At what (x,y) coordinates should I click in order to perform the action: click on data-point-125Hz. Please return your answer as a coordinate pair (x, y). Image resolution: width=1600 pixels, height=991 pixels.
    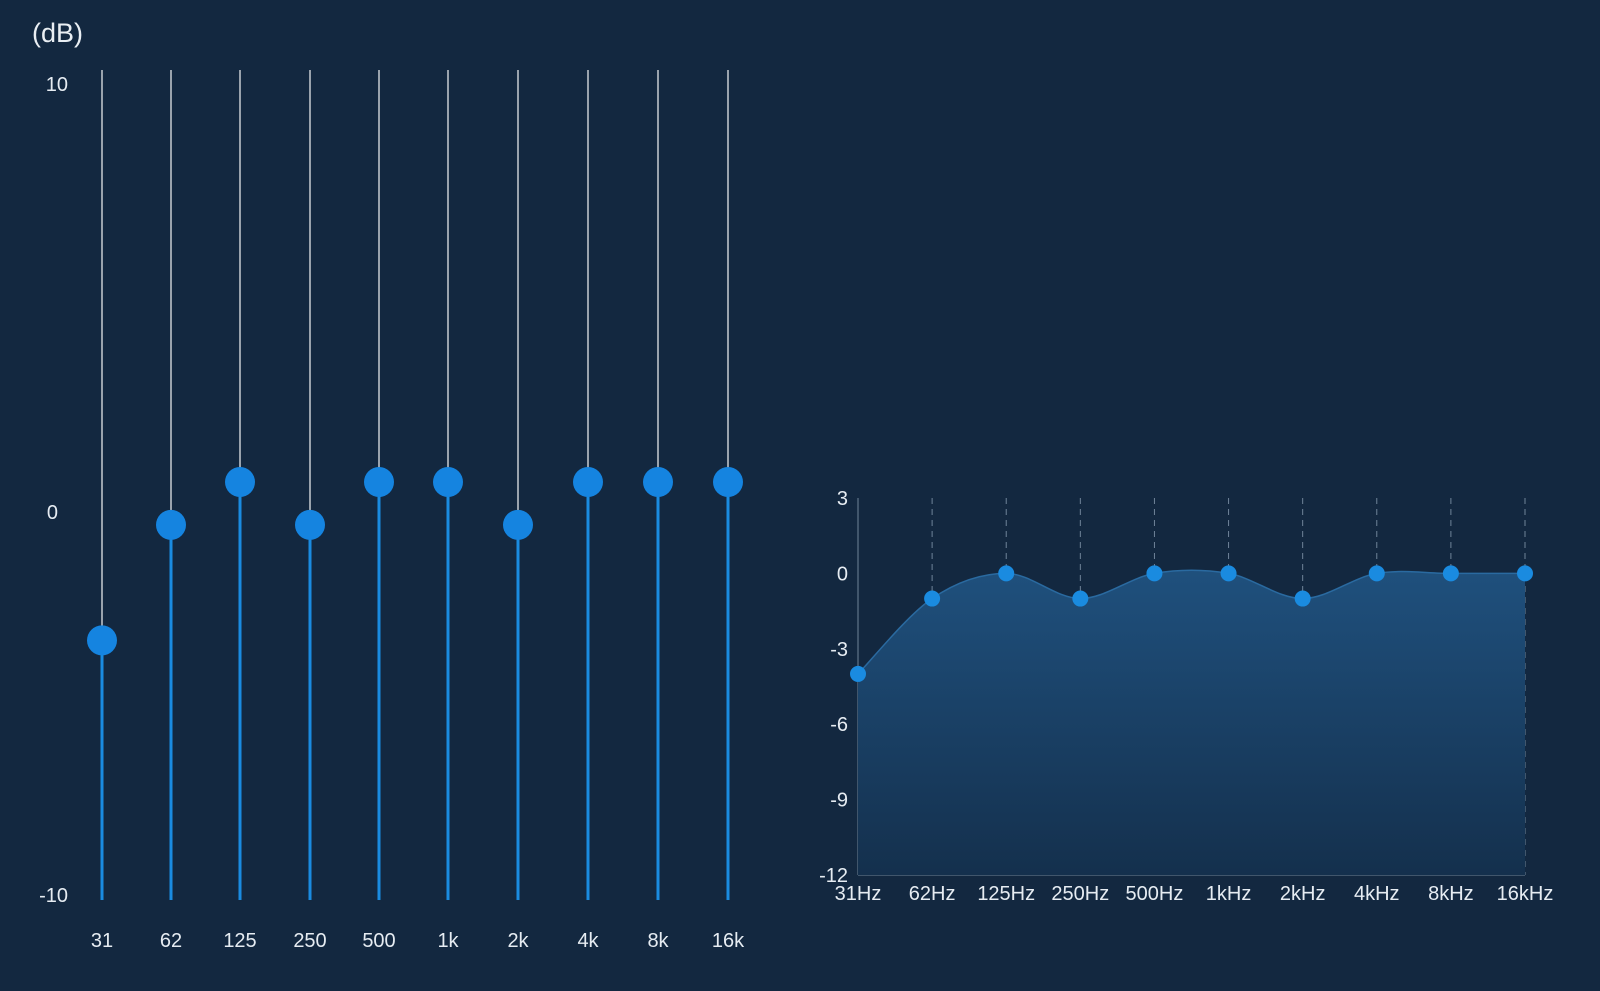
    Looking at the image, I should click on (1006, 573).